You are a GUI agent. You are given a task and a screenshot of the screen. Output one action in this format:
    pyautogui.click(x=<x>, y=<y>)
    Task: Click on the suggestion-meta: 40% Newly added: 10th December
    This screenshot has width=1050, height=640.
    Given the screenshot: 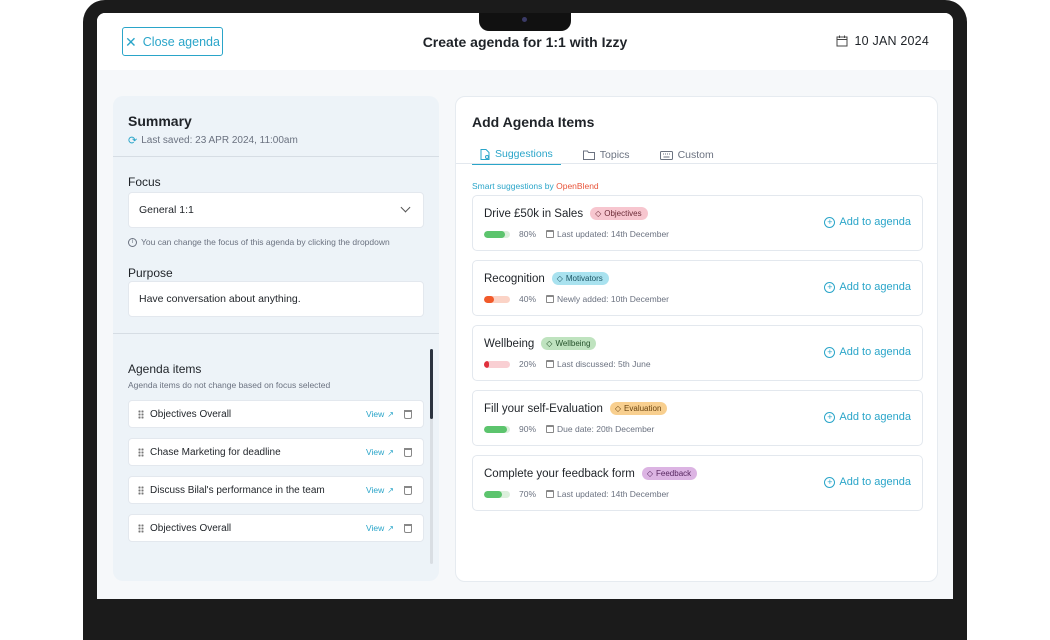 What is the action you would take?
    pyautogui.click(x=576, y=299)
    